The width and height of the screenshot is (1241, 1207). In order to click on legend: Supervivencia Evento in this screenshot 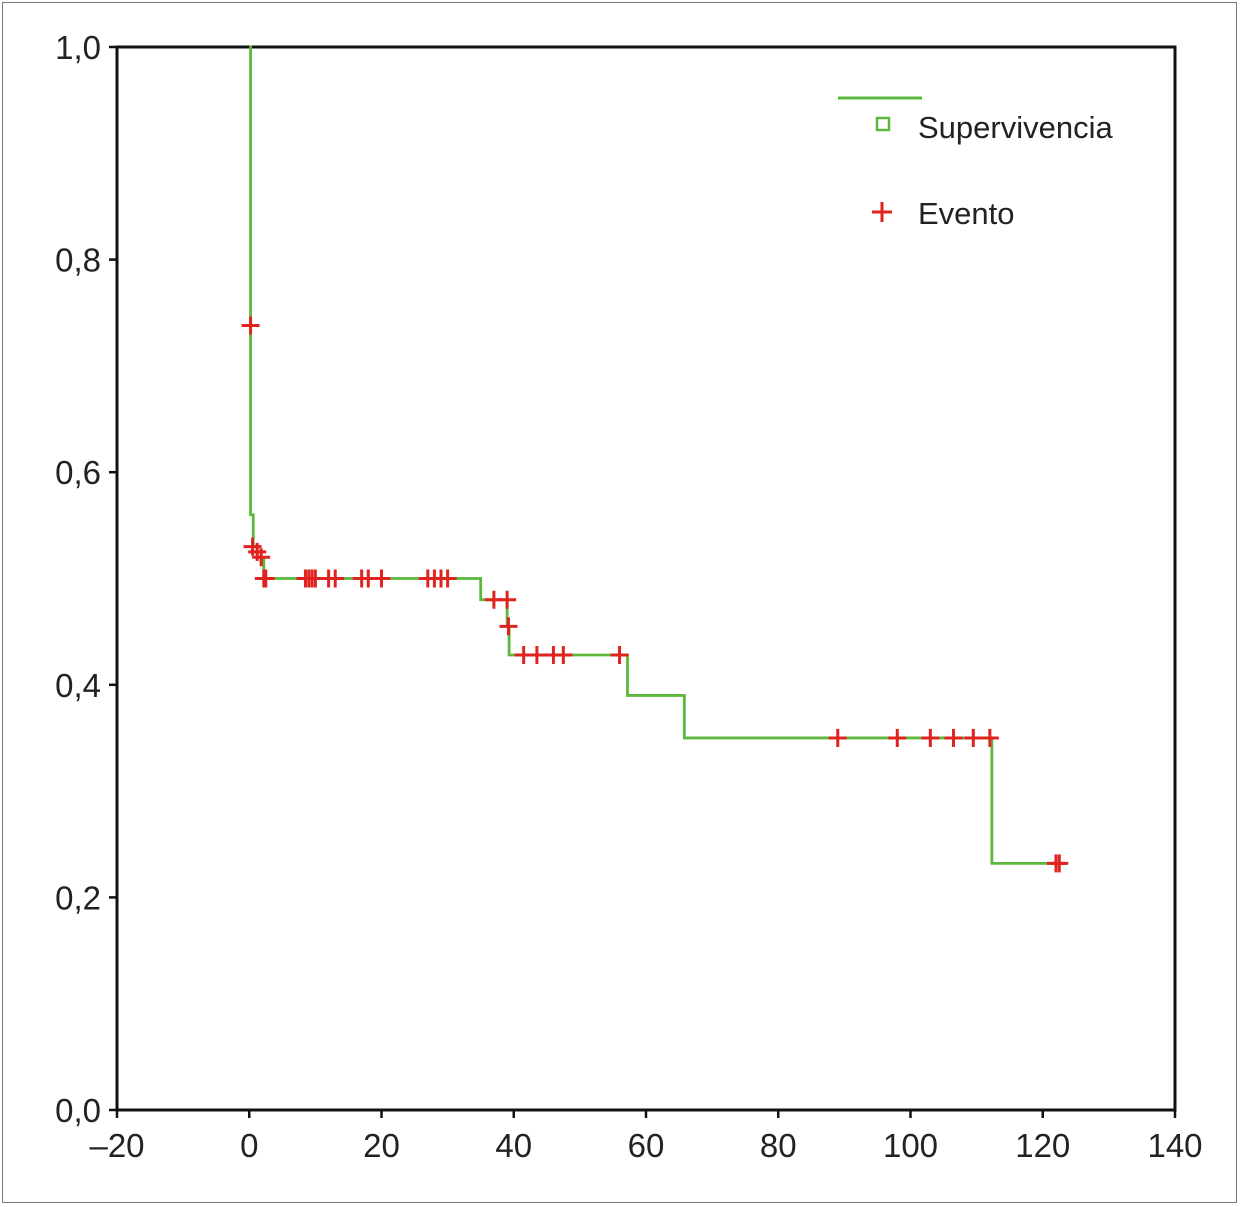, I will do `click(975, 163)`.